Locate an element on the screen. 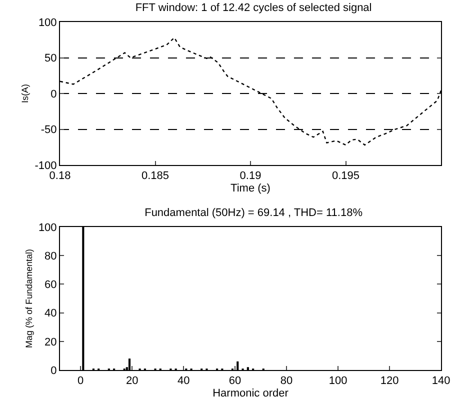 The width and height of the screenshot is (461, 410). y-tick-label: 40 is located at coordinates (50, 314).